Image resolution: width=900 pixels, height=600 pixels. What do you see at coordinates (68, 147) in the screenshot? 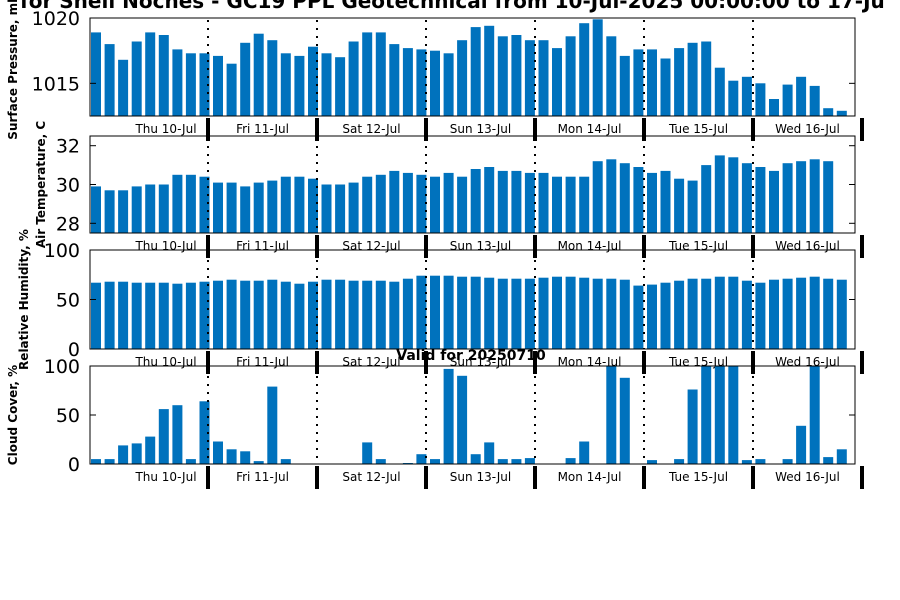
I see `y-tick-label: 32` at bounding box center [68, 147].